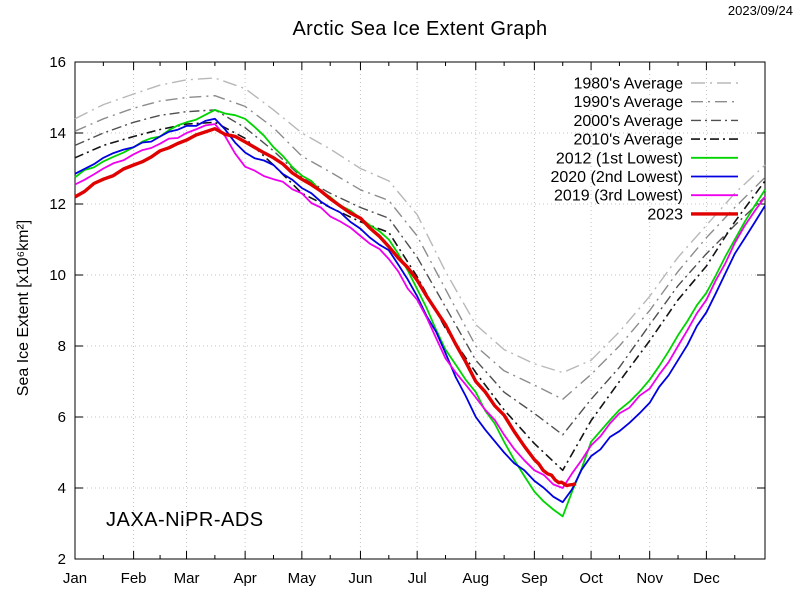 Image resolution: width=800 pixels, height=600 pixels. What do you see at coordinates (62, 417) in the screenshot?
I see `y-tick-label: 6` at bounding box center [62, 417].